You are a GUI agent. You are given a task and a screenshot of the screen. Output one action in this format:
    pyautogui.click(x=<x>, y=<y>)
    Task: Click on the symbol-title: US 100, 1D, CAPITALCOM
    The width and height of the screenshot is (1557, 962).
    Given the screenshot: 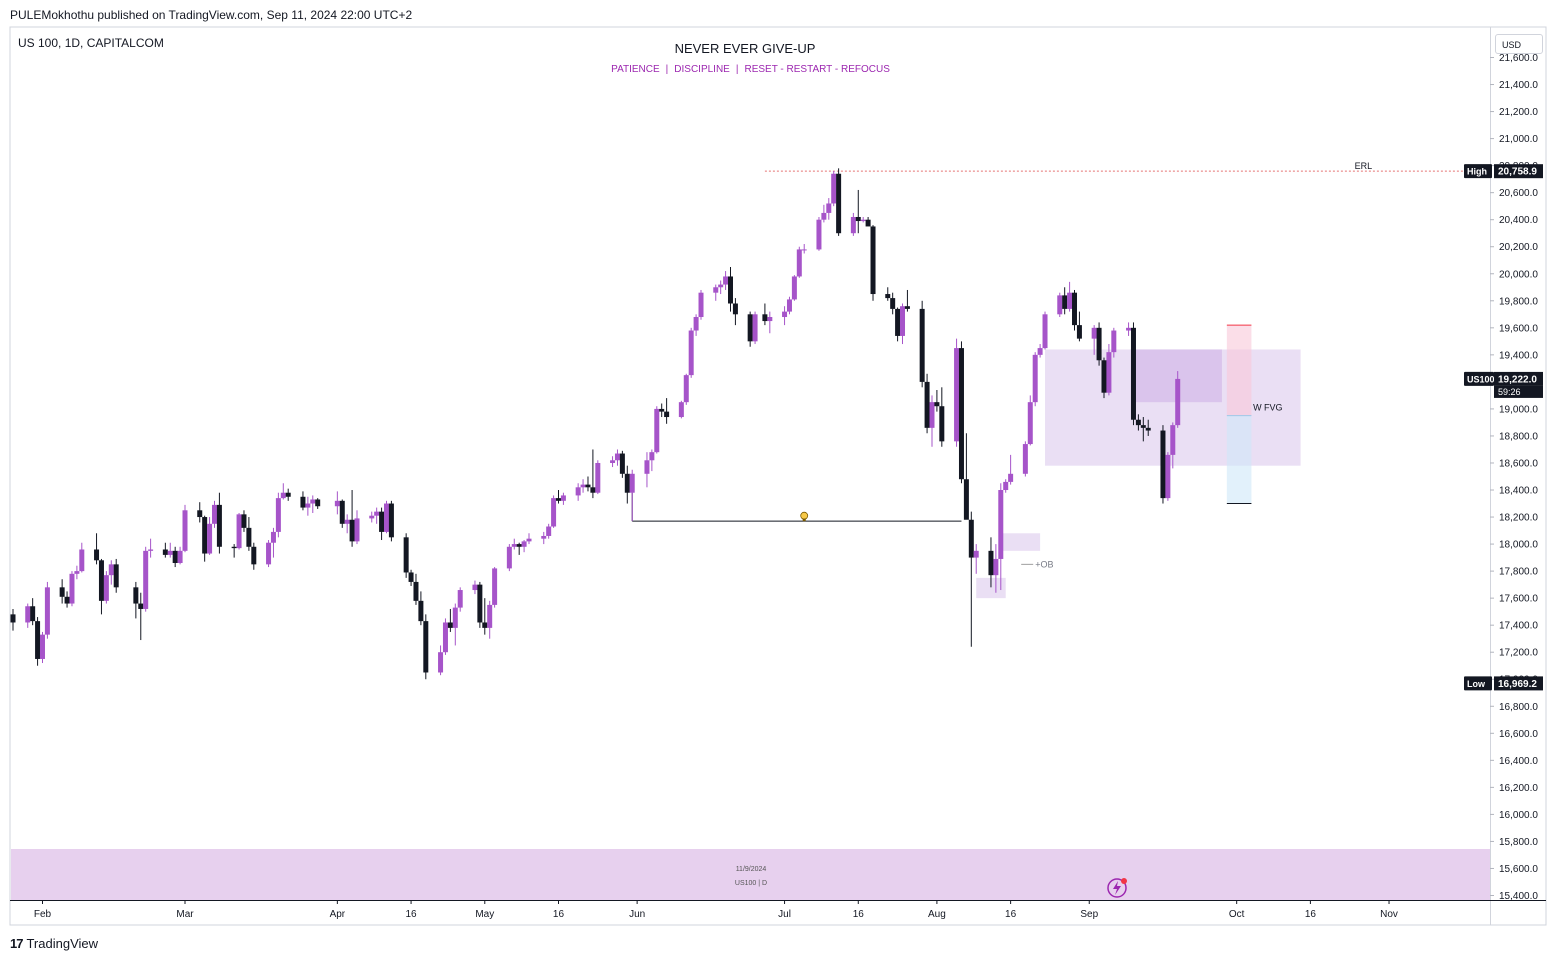 What is the action you would take?
    pyautogui.click(x=91, y=43)
    